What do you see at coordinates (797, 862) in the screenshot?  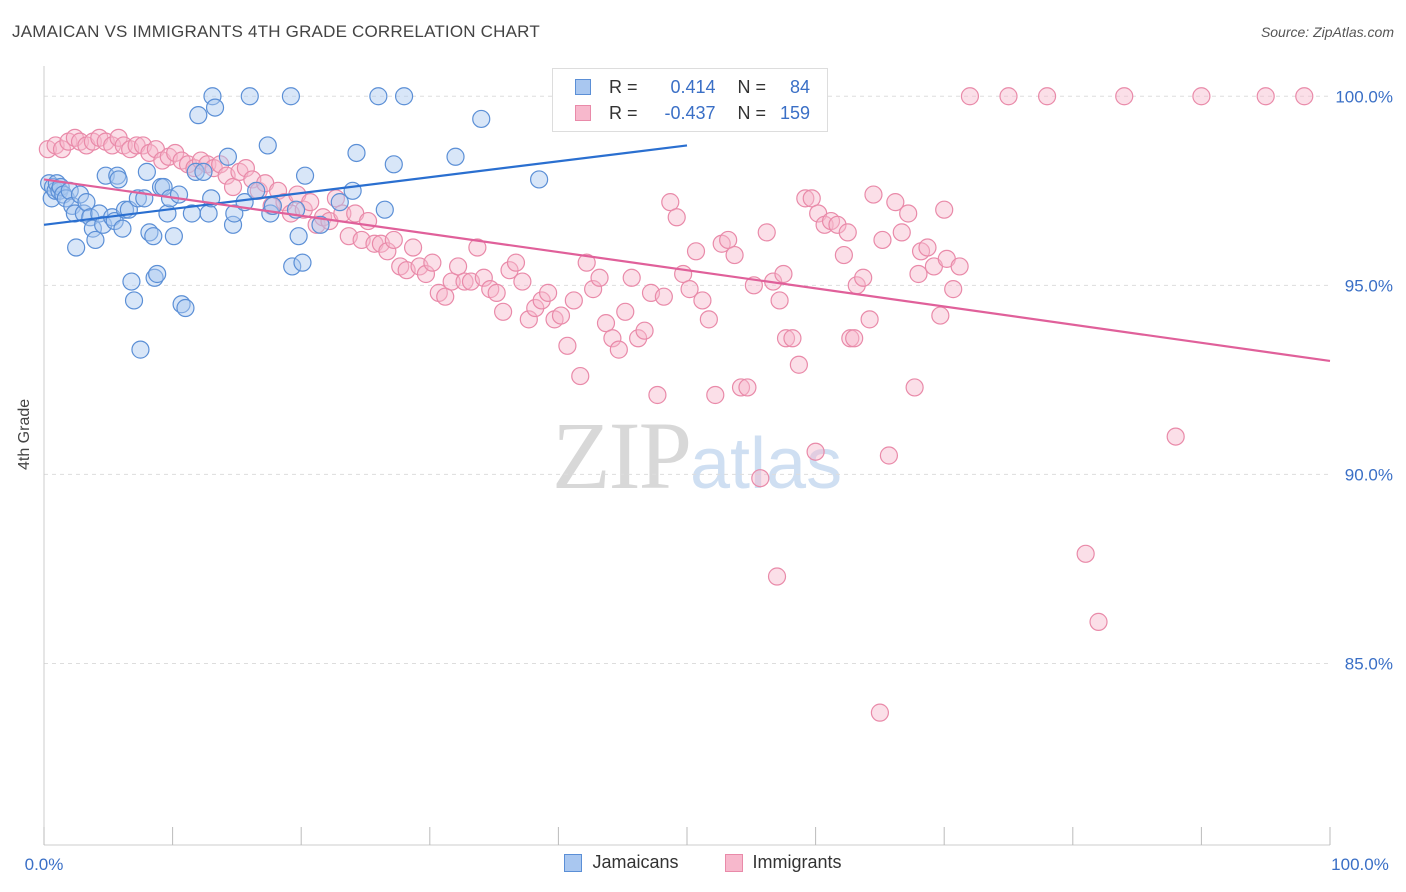 I see `legend-label-immigrants: Immigrants` at bounding box center [797, 862].